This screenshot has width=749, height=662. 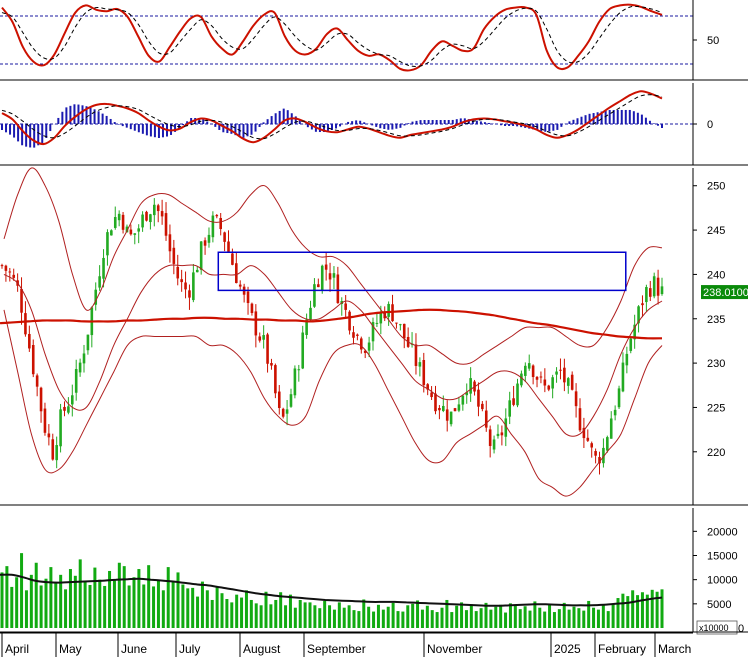 I want to click on macd-line, so click(x=332, y=118).